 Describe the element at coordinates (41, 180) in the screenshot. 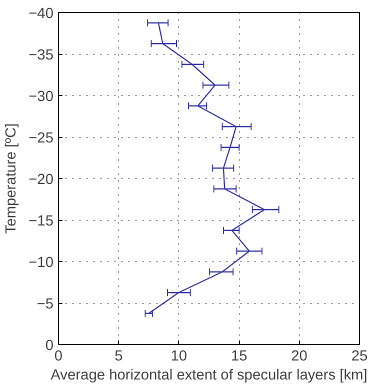

I see `y-tick-label: −20` at that location.